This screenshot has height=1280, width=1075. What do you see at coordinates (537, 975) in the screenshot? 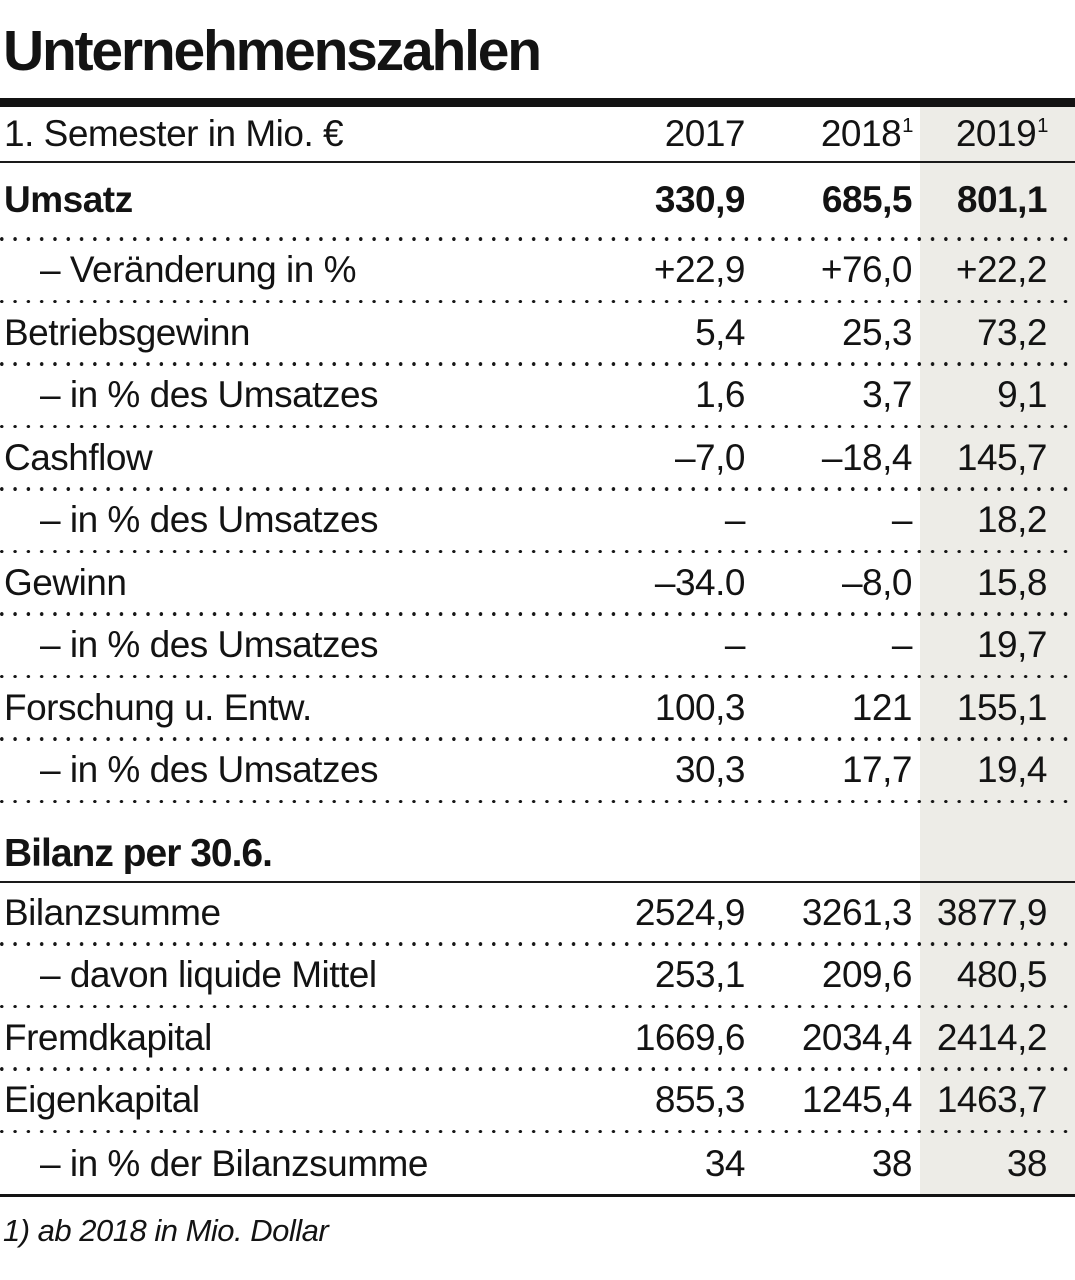
I see `table-row: – davon liquide Mittel 253,1 209,6 480,5` at bounding box center [537, 975].